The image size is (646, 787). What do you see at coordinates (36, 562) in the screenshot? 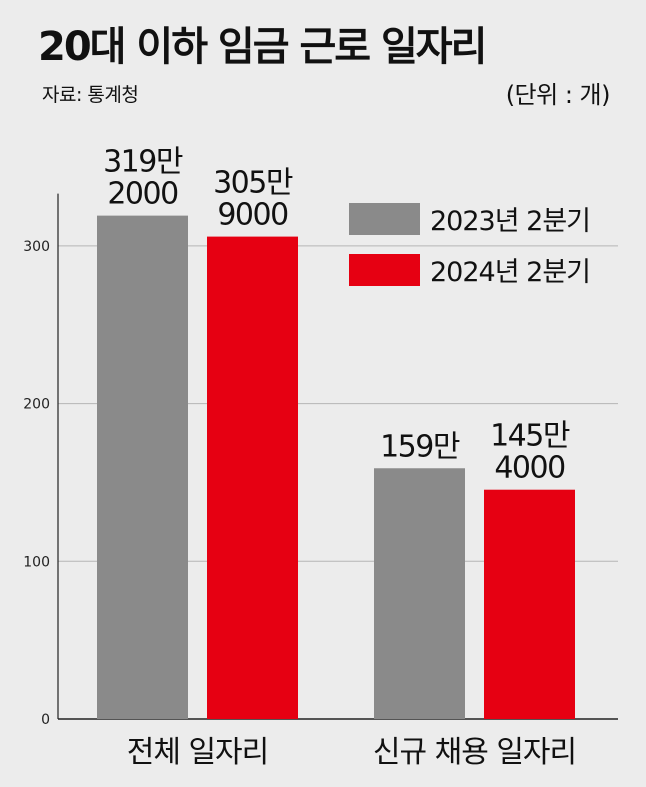
I see `y-tick-label: 100` at bounding box center [36, 562].